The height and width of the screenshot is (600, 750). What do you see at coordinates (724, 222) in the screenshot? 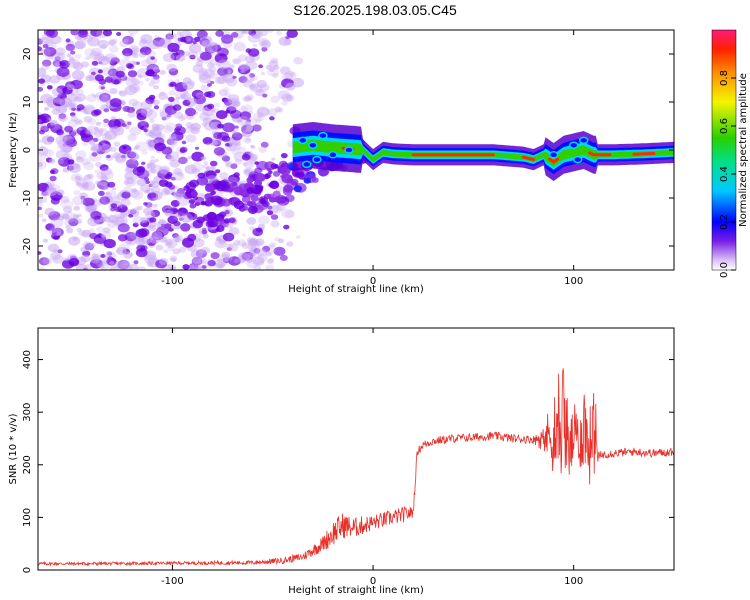
I see `colorbar-tick-label: 0.2` at bounding box center [724, 222].